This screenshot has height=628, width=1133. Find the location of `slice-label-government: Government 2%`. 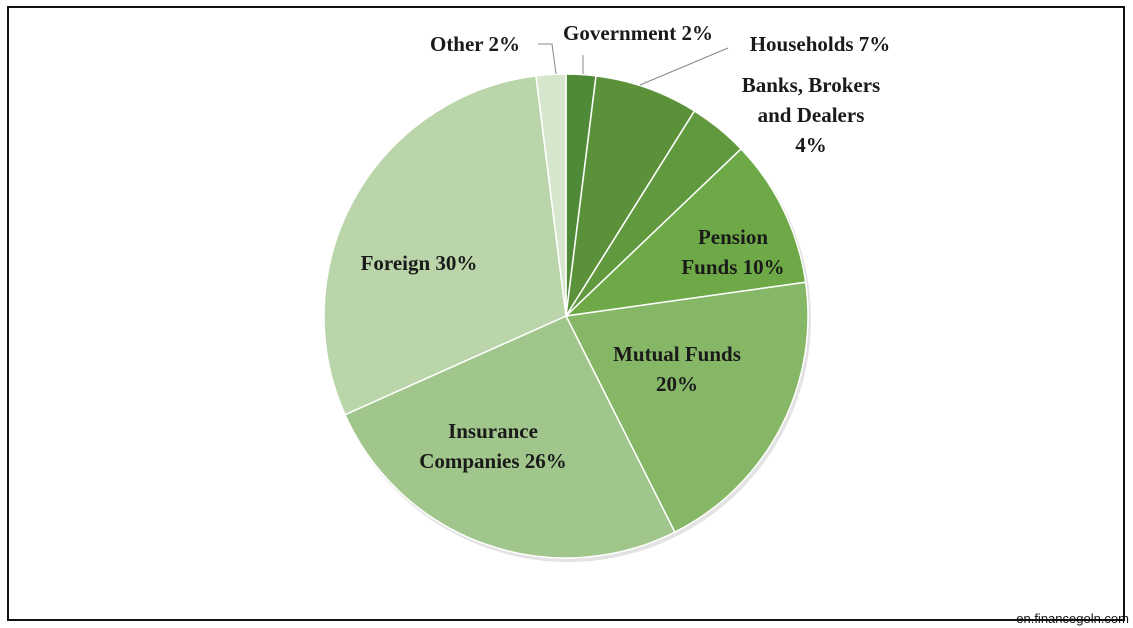

slice-label-government: Government 2% is located at coordinates (638, 33).